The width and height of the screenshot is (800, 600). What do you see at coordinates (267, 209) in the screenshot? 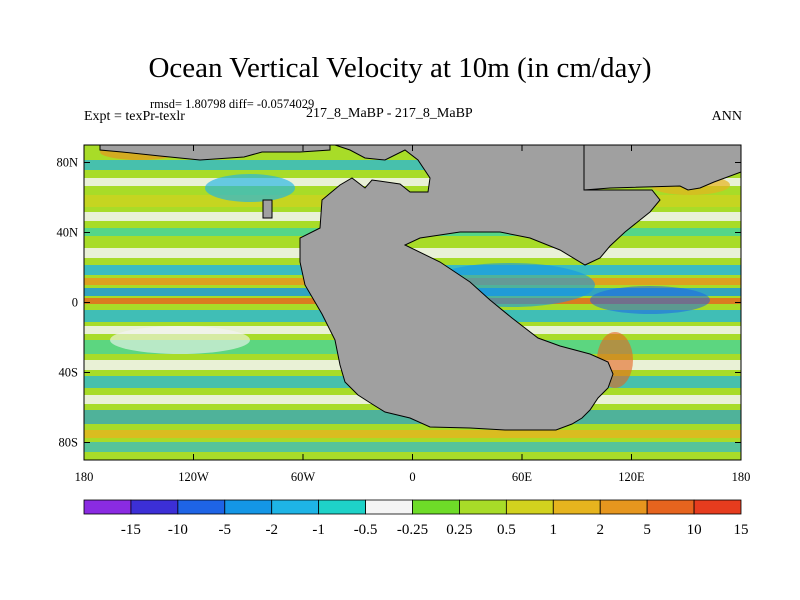
I see `land-island` at bounding box center [267, 209].